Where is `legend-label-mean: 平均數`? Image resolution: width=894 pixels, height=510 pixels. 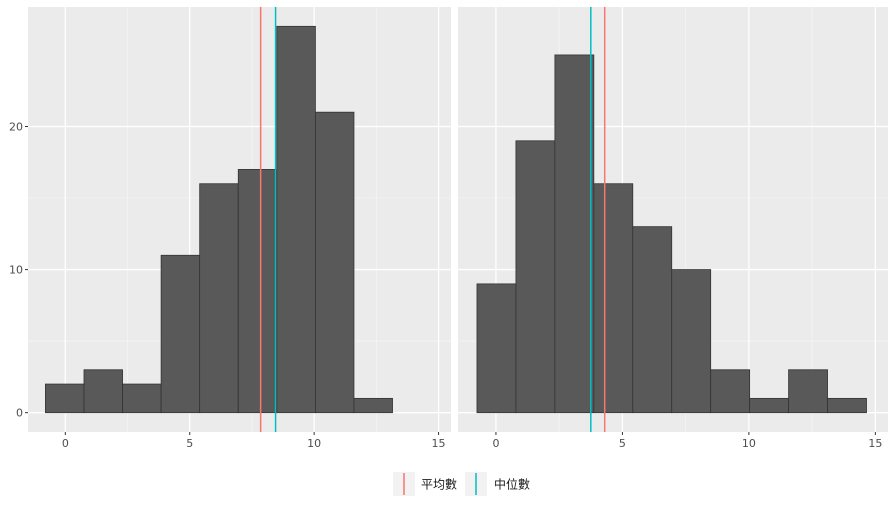
legend-label-mean: 平均數 is located at coordinates (439, 485).